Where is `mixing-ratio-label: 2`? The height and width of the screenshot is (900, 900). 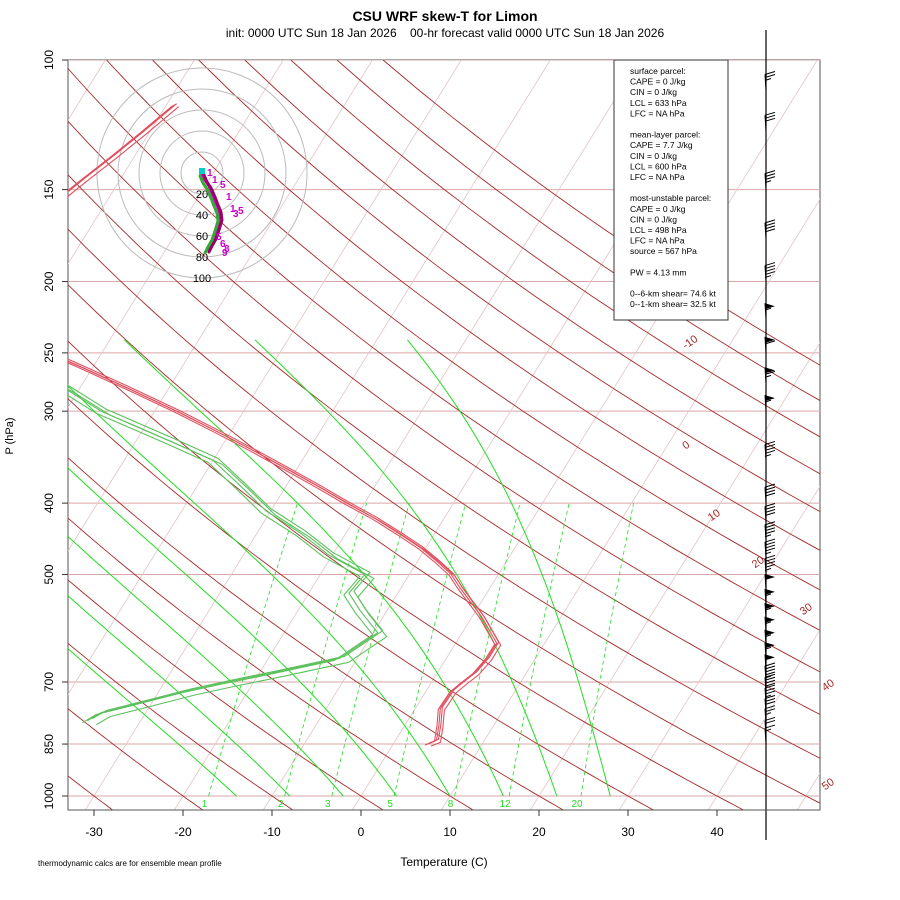
mixing-ratio-label: 2 is located at coordinates (281, 804).